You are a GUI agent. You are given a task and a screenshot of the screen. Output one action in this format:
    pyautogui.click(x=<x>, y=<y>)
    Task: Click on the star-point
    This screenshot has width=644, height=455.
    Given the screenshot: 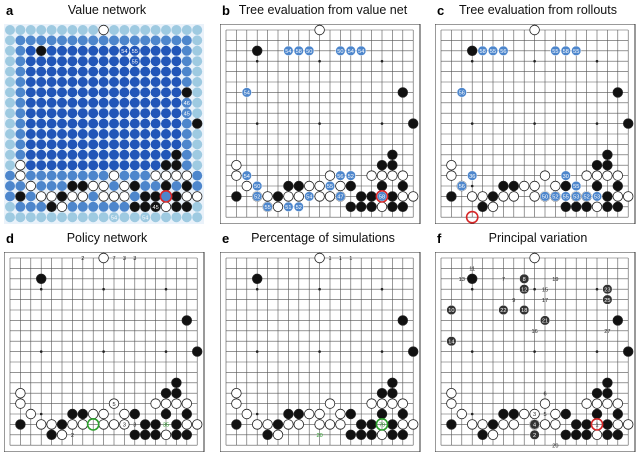 What is the action you would take?
    pyautogui.click(x=472, y=289)
    